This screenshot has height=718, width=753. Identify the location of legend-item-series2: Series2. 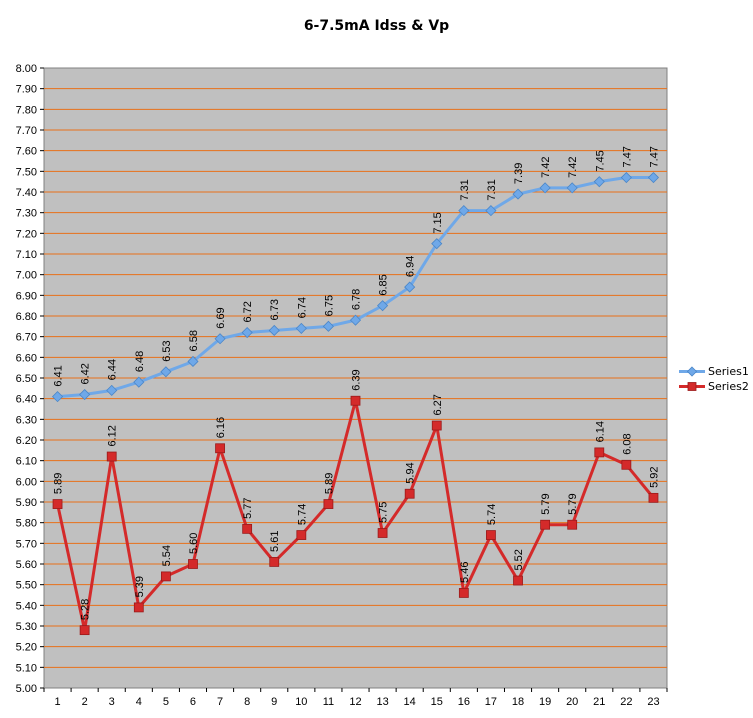
(713, 386).